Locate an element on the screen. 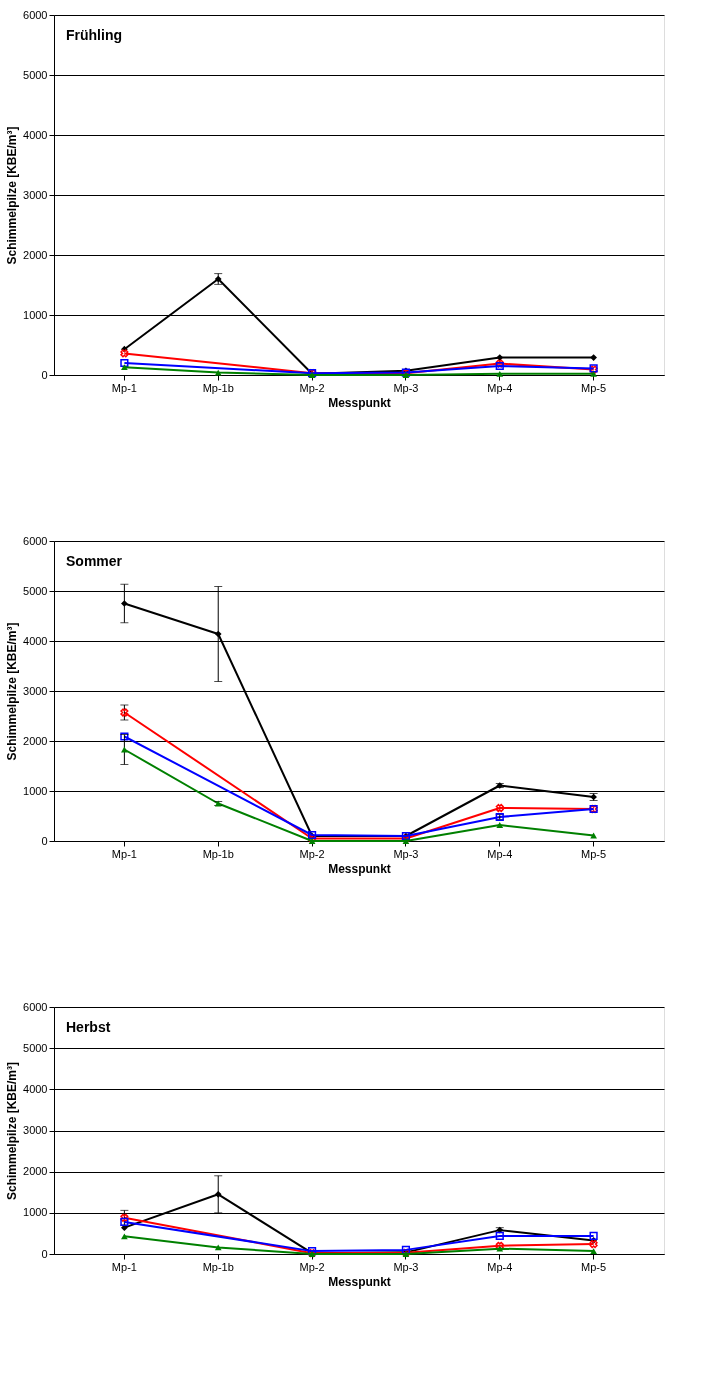 This screenshot has width=707, height=1374. text: Herbst is located at coordinates (88, 1027).